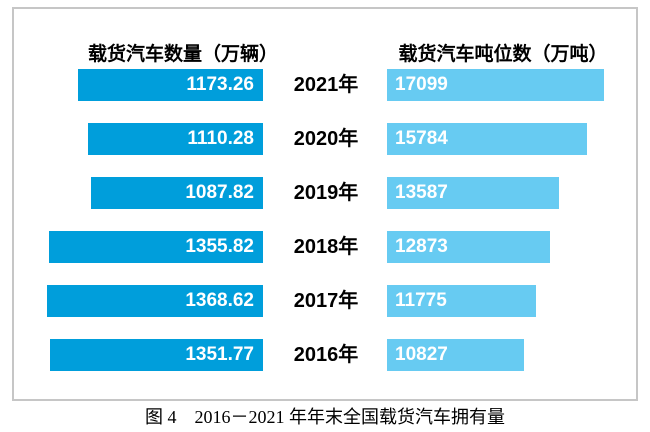  What do you see at coordinates (156, 247) in the screenshot?
I see `count-bar: 1355.82` at bounding box center [156, 247].